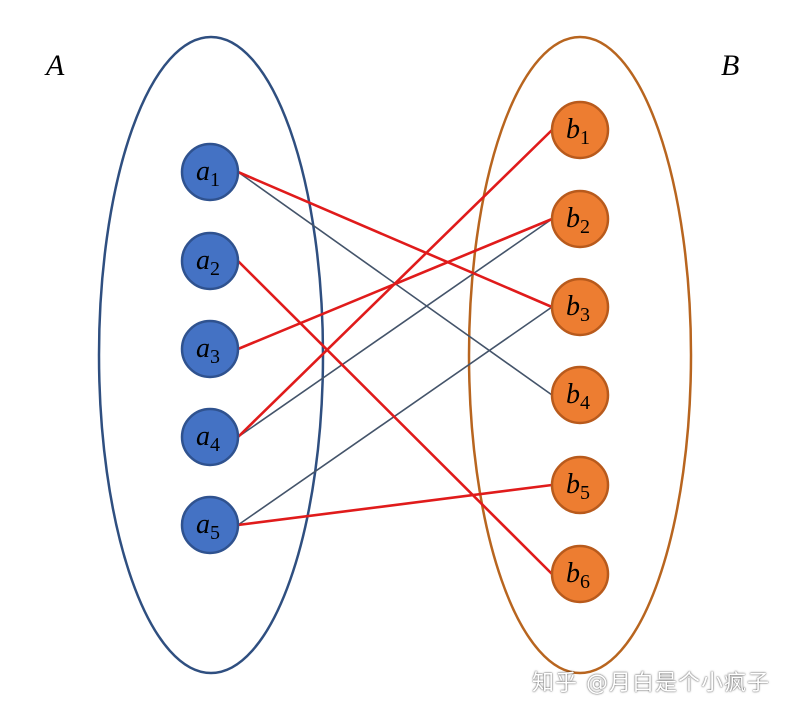  Describe the element at coordinates (573, 306) in the screenshot. I see `node-var-b3: b` at that location.